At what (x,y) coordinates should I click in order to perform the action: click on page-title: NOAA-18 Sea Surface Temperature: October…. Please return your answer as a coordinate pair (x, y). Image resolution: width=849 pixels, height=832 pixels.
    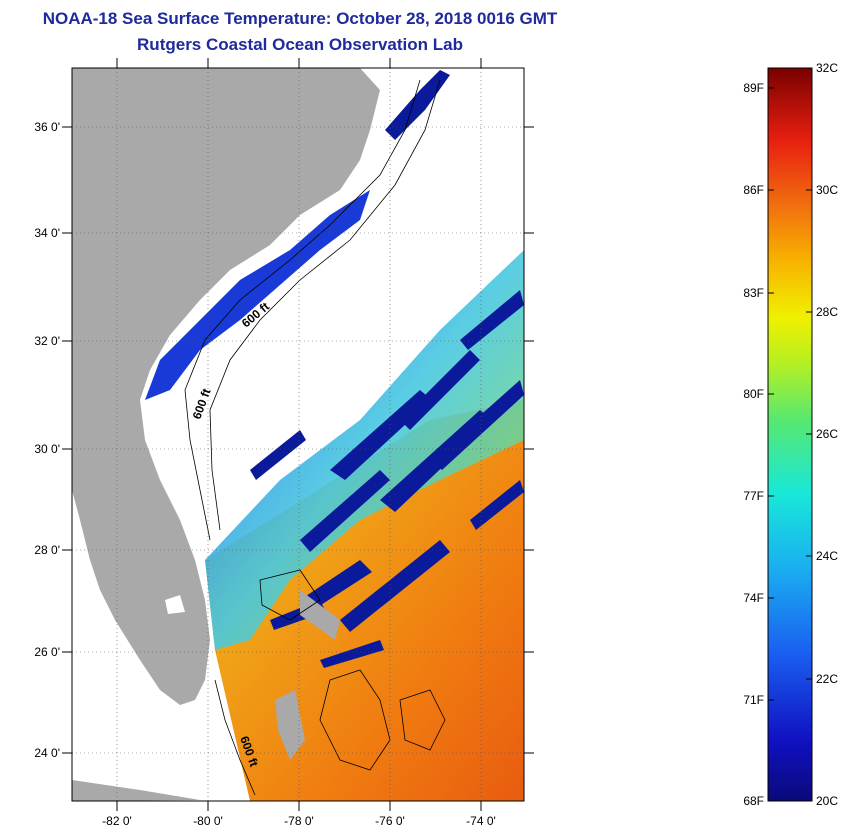
    Looking at the image, I should click on (300, 18).